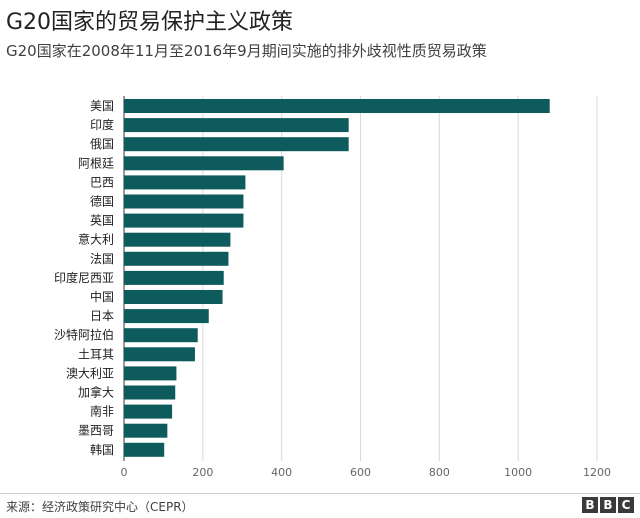  What do you see at coordinates (102, 201) in the screenshot?
I see `category-label: 德国` at bounding box center [102, 201].